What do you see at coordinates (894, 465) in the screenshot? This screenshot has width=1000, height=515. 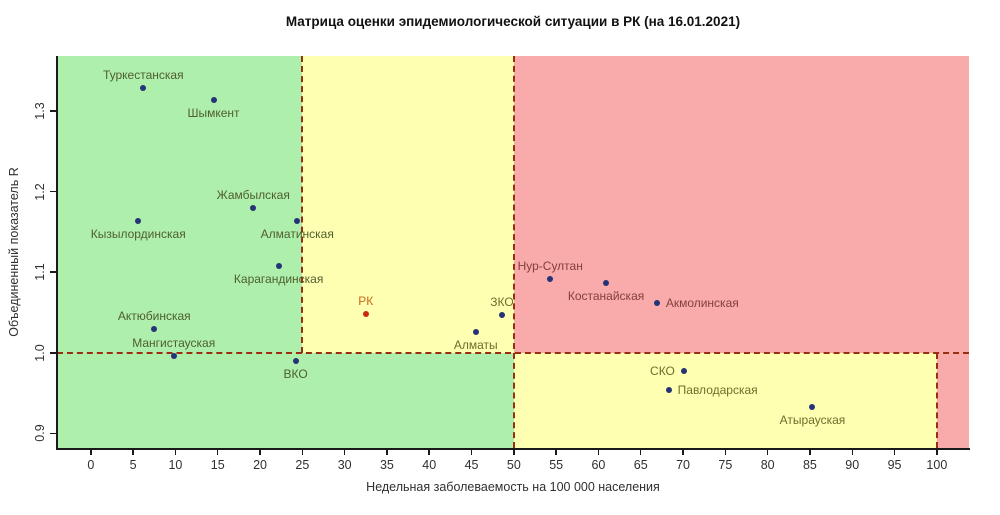 I see `x-tick-label: 95` at bounding box center [894, 465].